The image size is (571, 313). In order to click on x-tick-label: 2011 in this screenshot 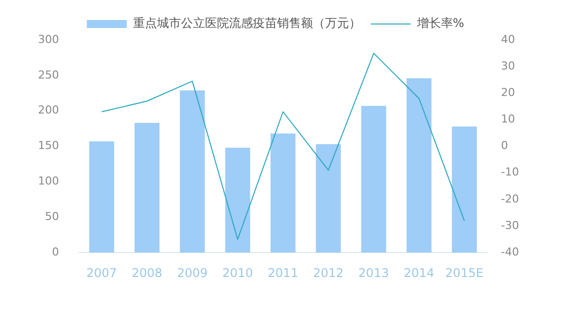, I will do `click(283, 273)`.